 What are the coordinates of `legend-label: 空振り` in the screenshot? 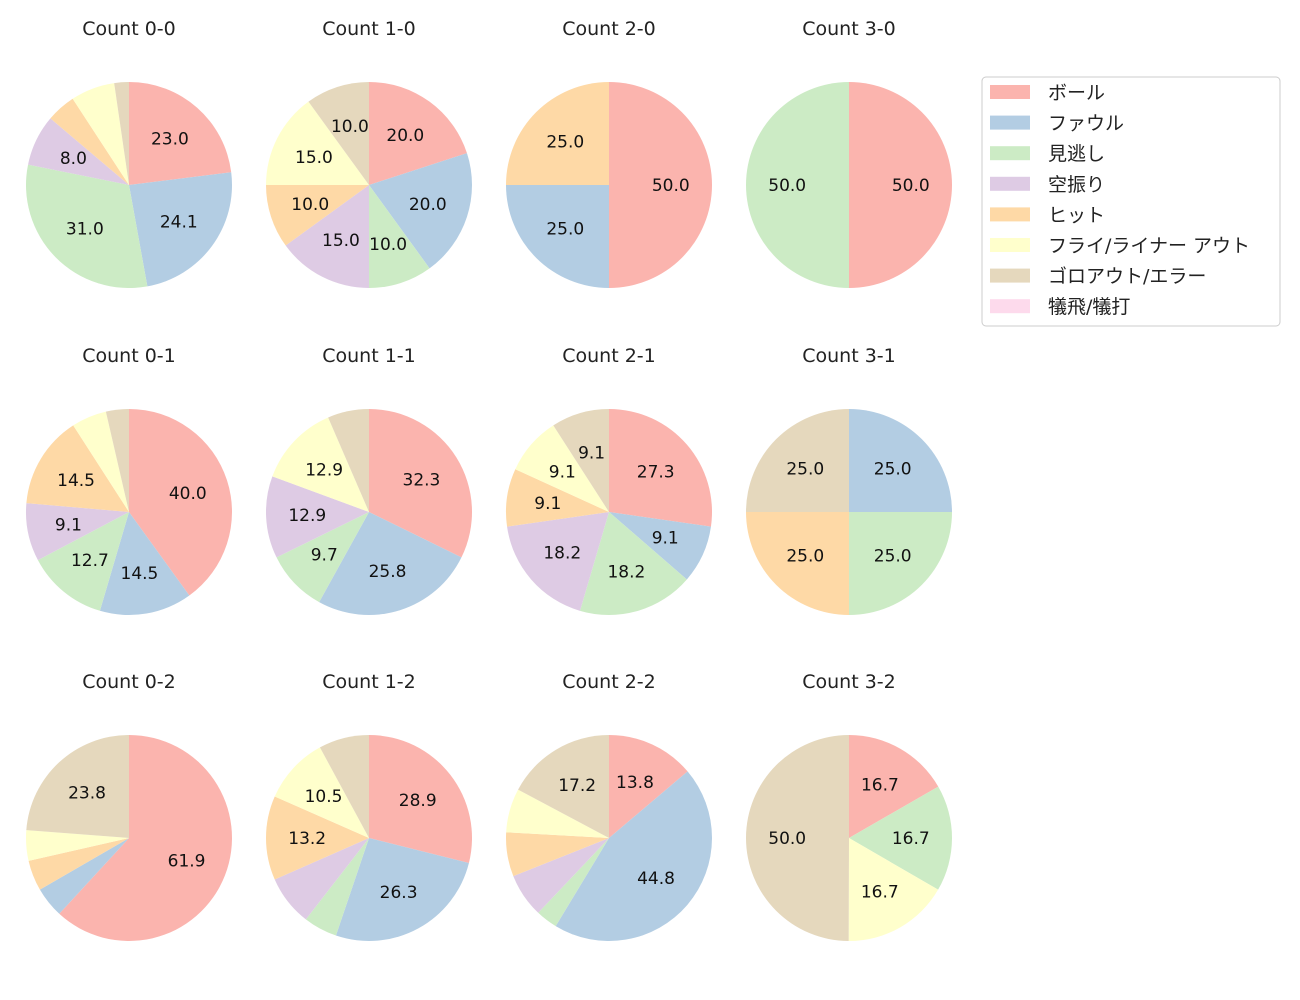 It's located at (1076, 185).